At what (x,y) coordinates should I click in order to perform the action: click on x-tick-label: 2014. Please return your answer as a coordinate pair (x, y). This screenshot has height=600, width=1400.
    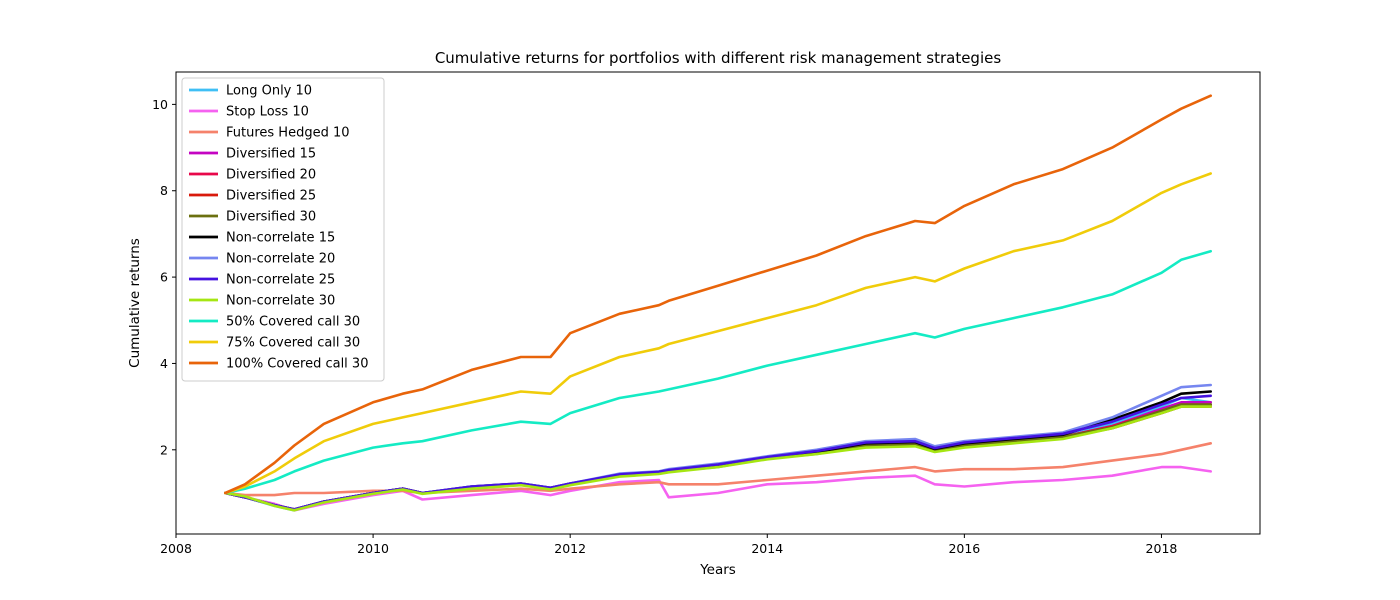
    Looking at the image, I should click on (767, 548).